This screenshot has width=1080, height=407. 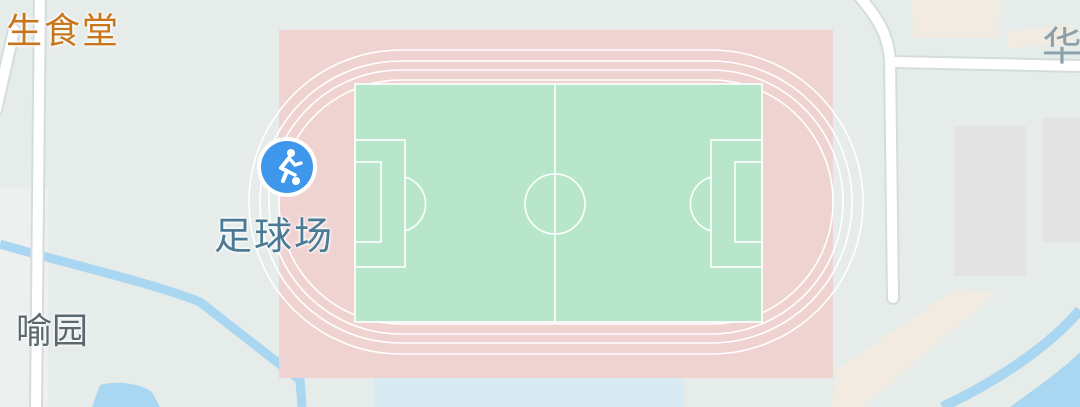 I want to click on football-field-label: 足球场, so click(x=274, y=236).